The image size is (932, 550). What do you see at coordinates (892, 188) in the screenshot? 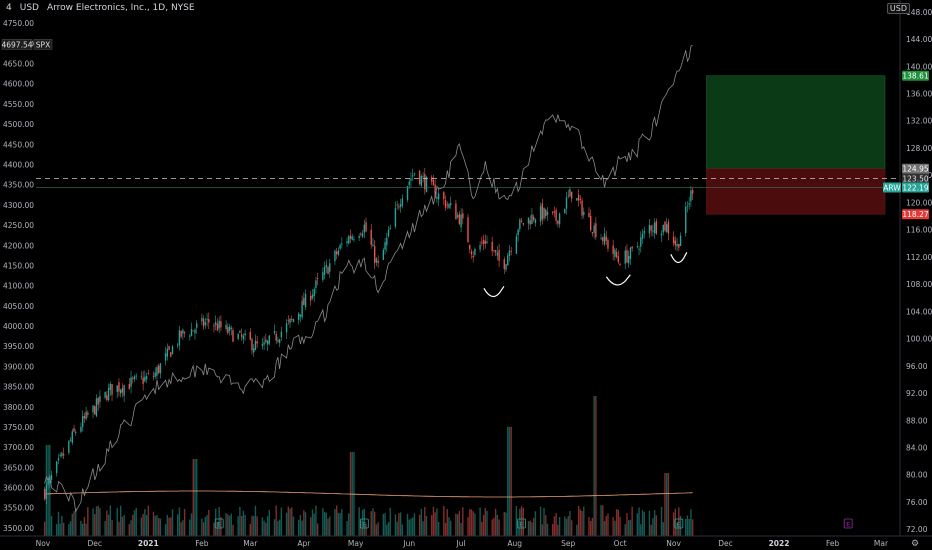
I see `arw-symbol-tag: ARW` at bounding box center [892, 188].